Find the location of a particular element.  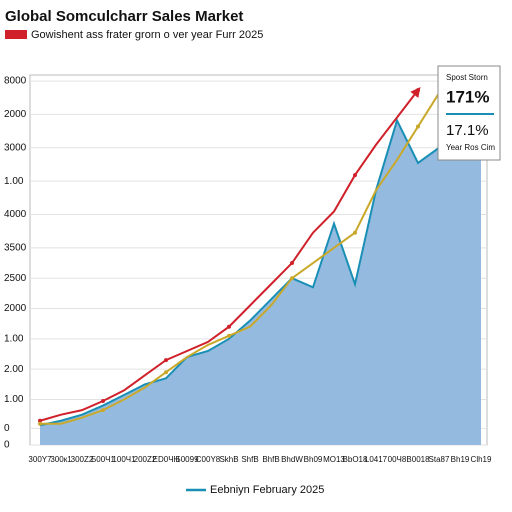

y-tick-label: 4000 is located at coordinates (15, 214).